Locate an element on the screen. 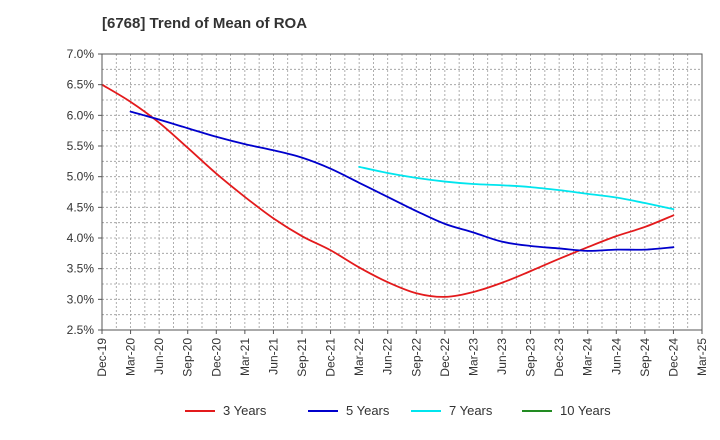 The image size is (720, 440). x-tick-label: Dec-24 is located at coordinates (673, 357).